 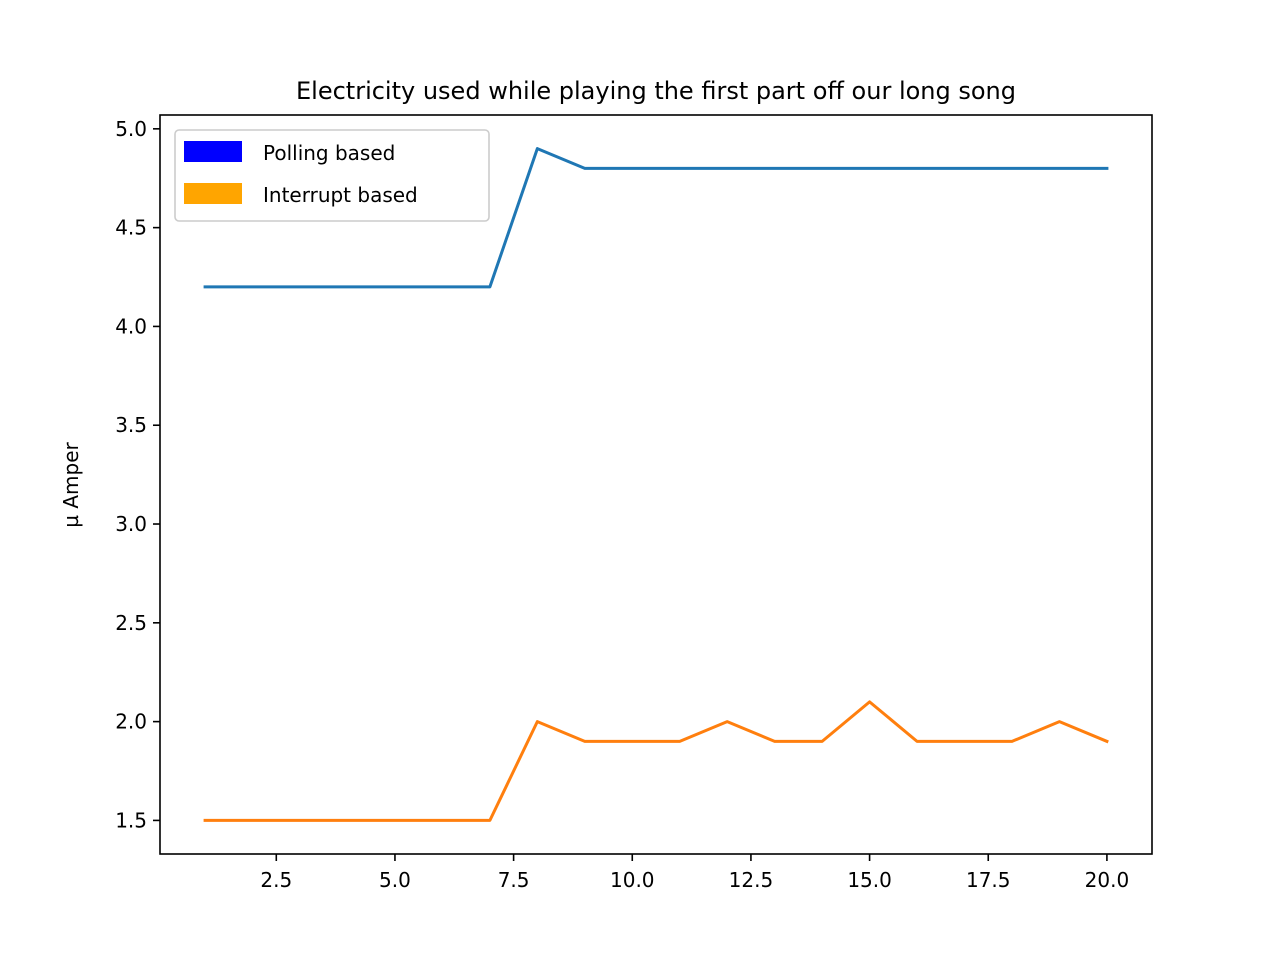 I want to click on x-tick-label: 20.0, so click(x=1107, y=880).